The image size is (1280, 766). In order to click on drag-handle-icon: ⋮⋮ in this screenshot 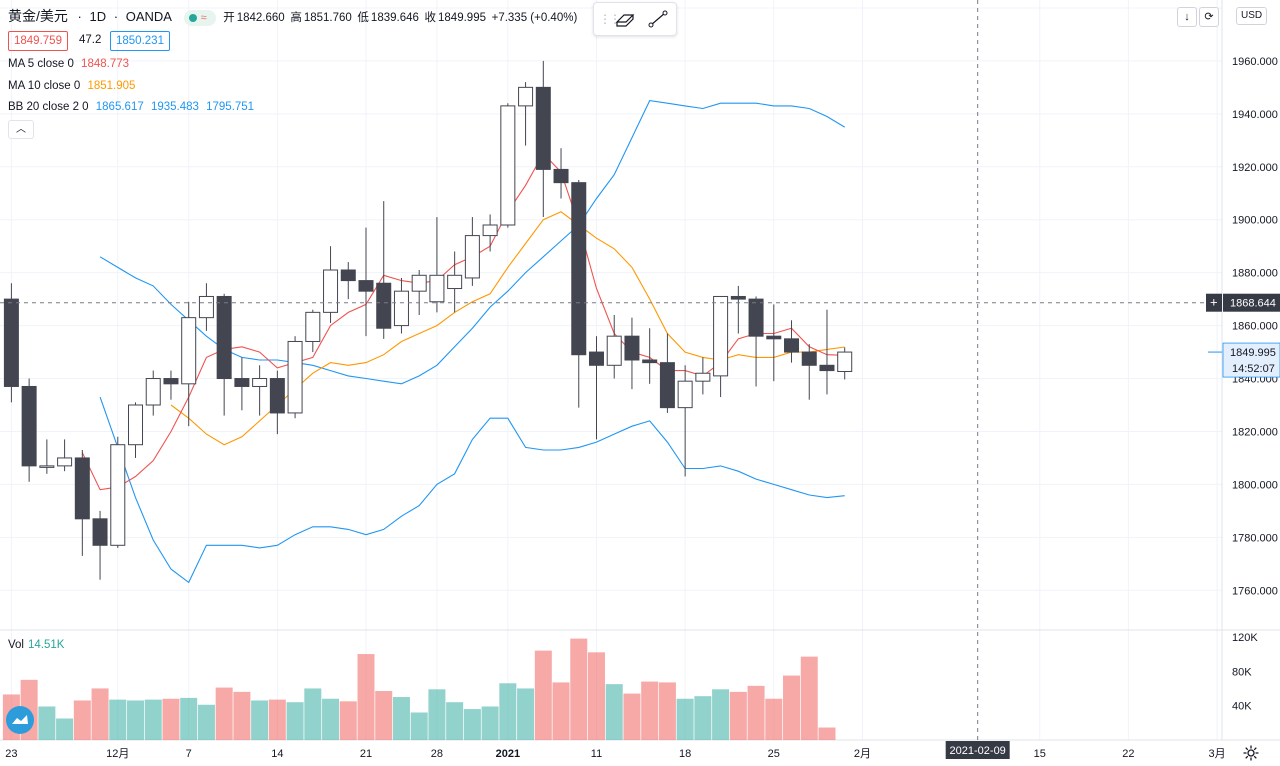, I will do `click(610, 19)`.